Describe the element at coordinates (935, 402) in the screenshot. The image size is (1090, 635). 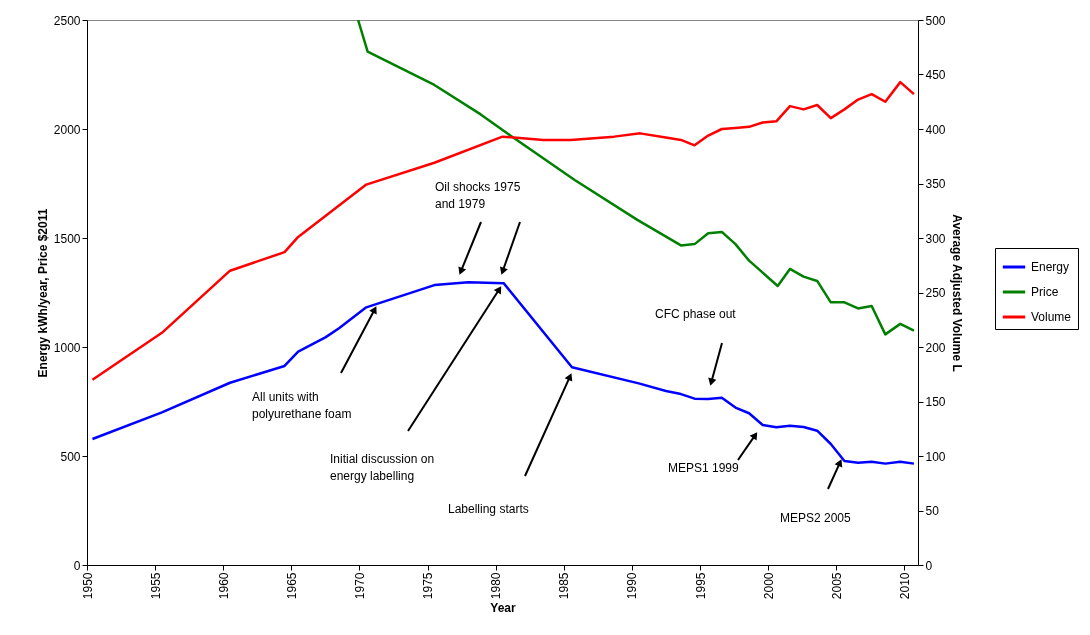
I see `y2-tick-label: 150` at that location.